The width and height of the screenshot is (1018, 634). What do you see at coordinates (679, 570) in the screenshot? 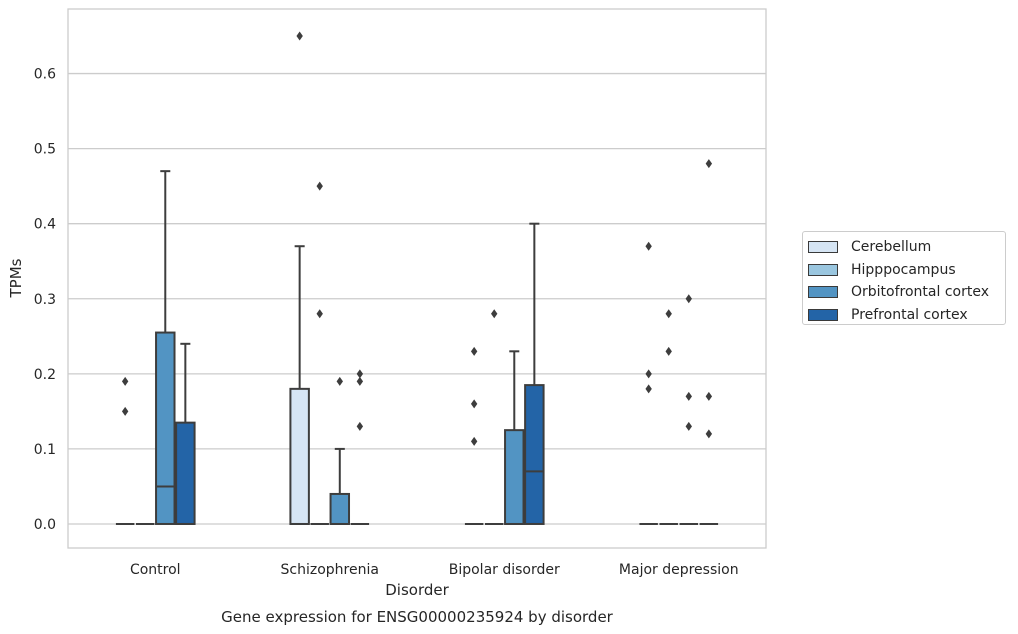
I see `x-tick-label: Major depression` at bounding box center [679, 570].